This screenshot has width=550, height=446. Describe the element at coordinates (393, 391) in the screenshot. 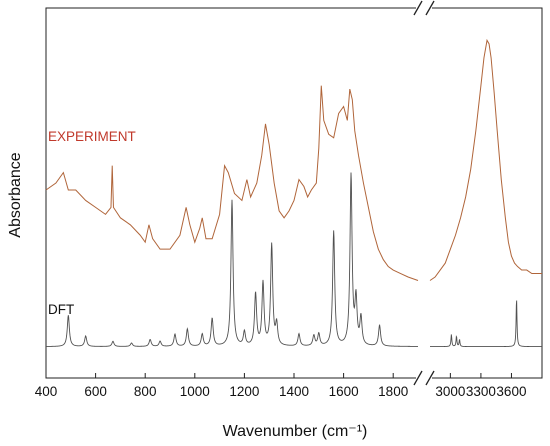

I see `x-tick-label: 1800` at that location.